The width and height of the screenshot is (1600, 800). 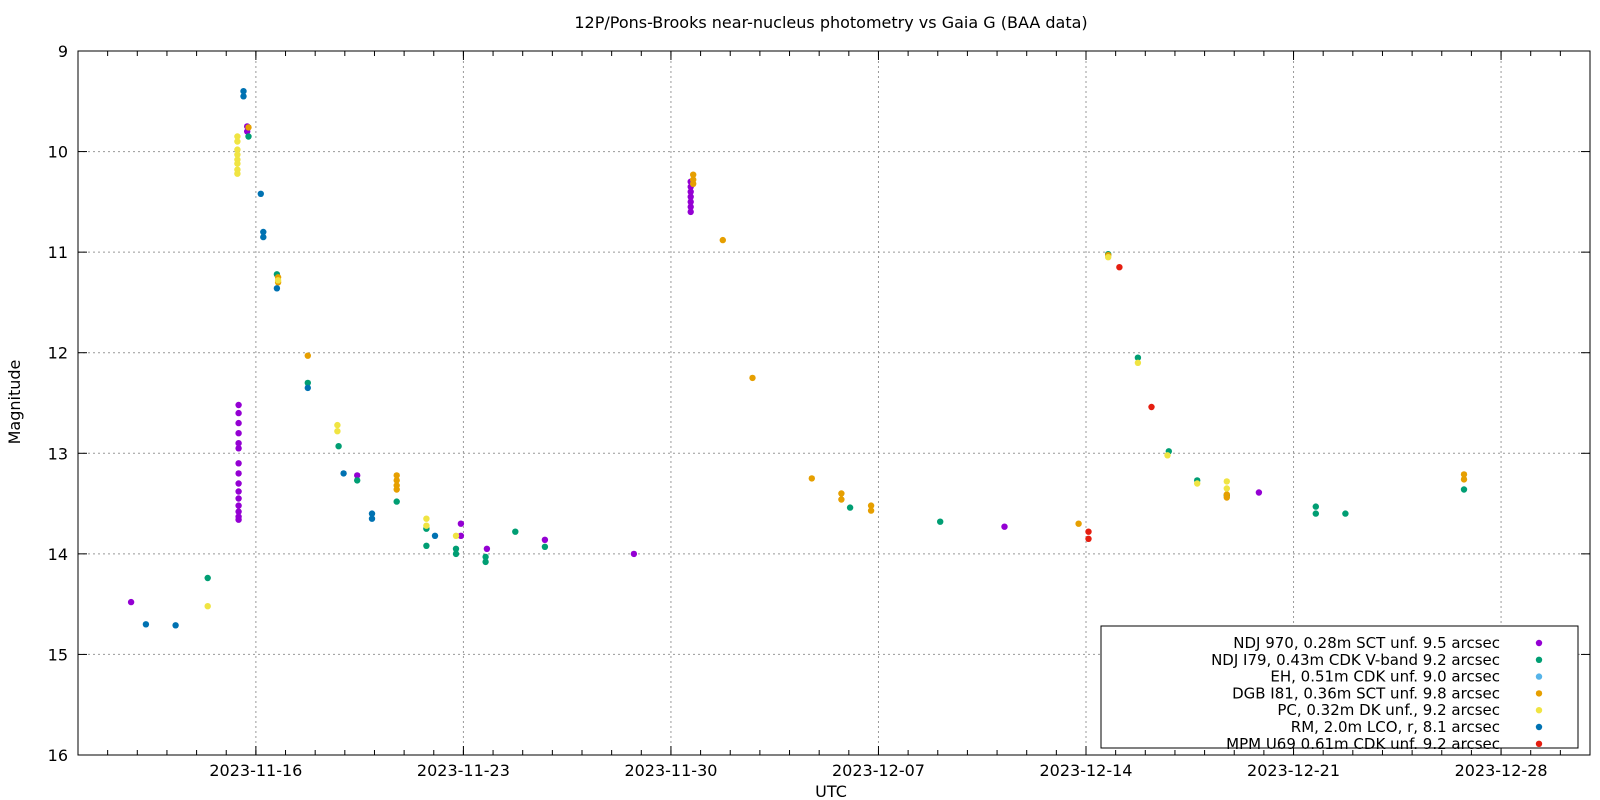 What do you see at coordinates (58, 654) in the screenshot?
I see `y-tick-label: 15` at bounding box center [58, 654].